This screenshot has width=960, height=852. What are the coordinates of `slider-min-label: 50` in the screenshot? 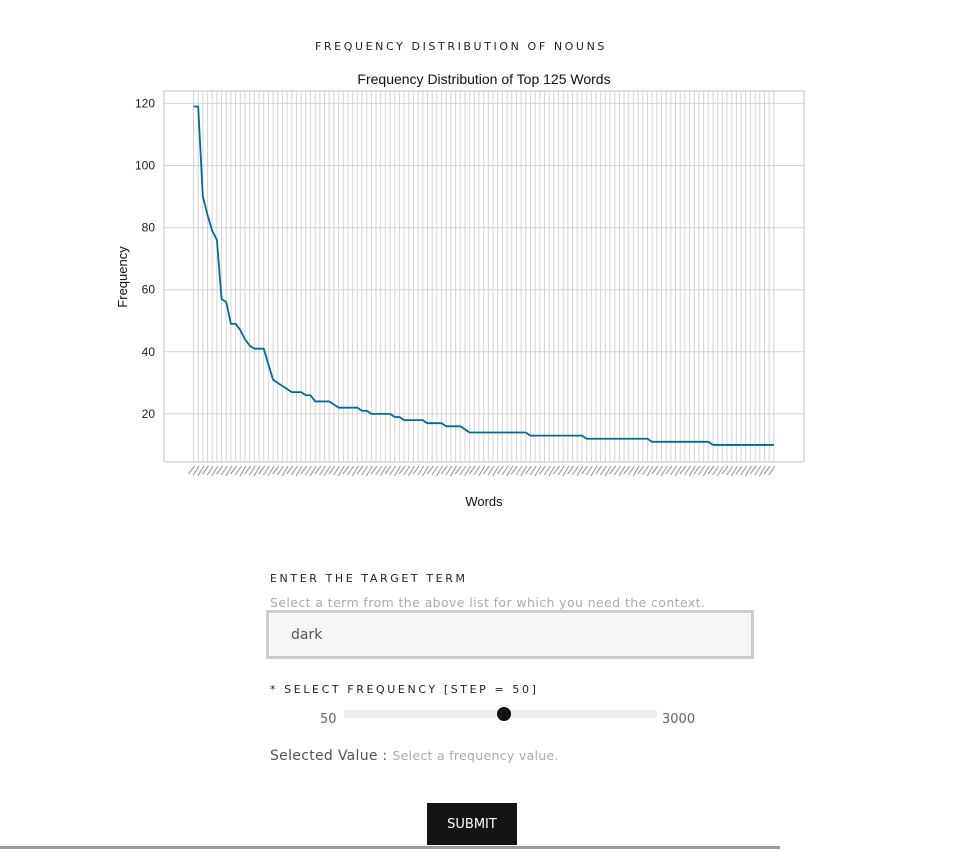 It's located at (328, 719).